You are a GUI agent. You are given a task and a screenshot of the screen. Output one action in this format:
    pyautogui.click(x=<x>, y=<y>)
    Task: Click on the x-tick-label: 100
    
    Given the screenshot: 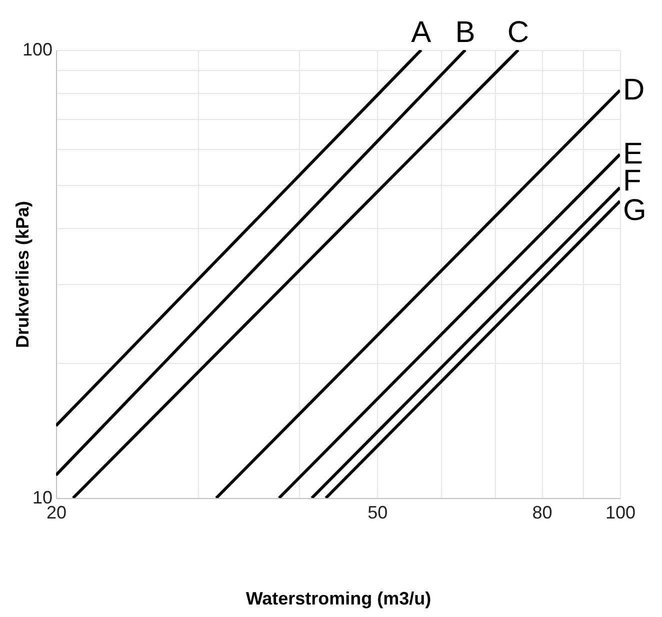 What is the action you would take?
    pyautogui.click(x=620, y=512)
    